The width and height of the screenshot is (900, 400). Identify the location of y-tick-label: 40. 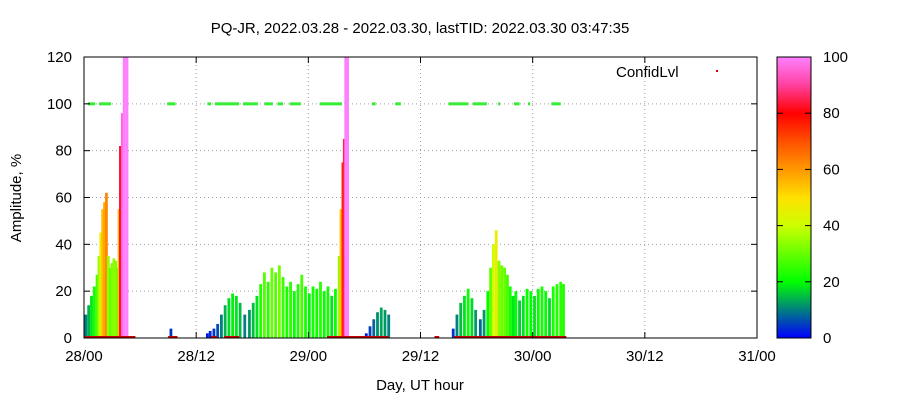
(63, 244).